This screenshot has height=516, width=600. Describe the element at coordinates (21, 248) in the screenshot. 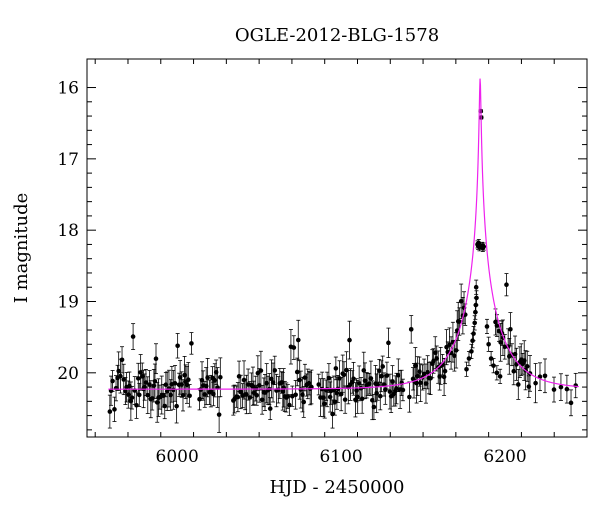

I see `y-axis-label: I magnitude` at that location.